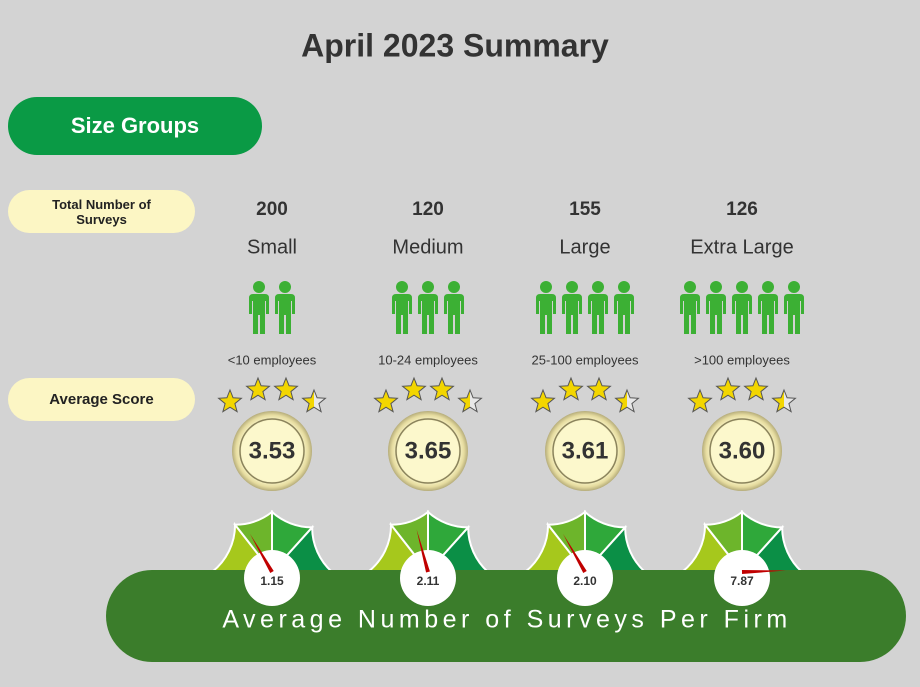  I want to click on group-name: Medium, so click(427, 247).